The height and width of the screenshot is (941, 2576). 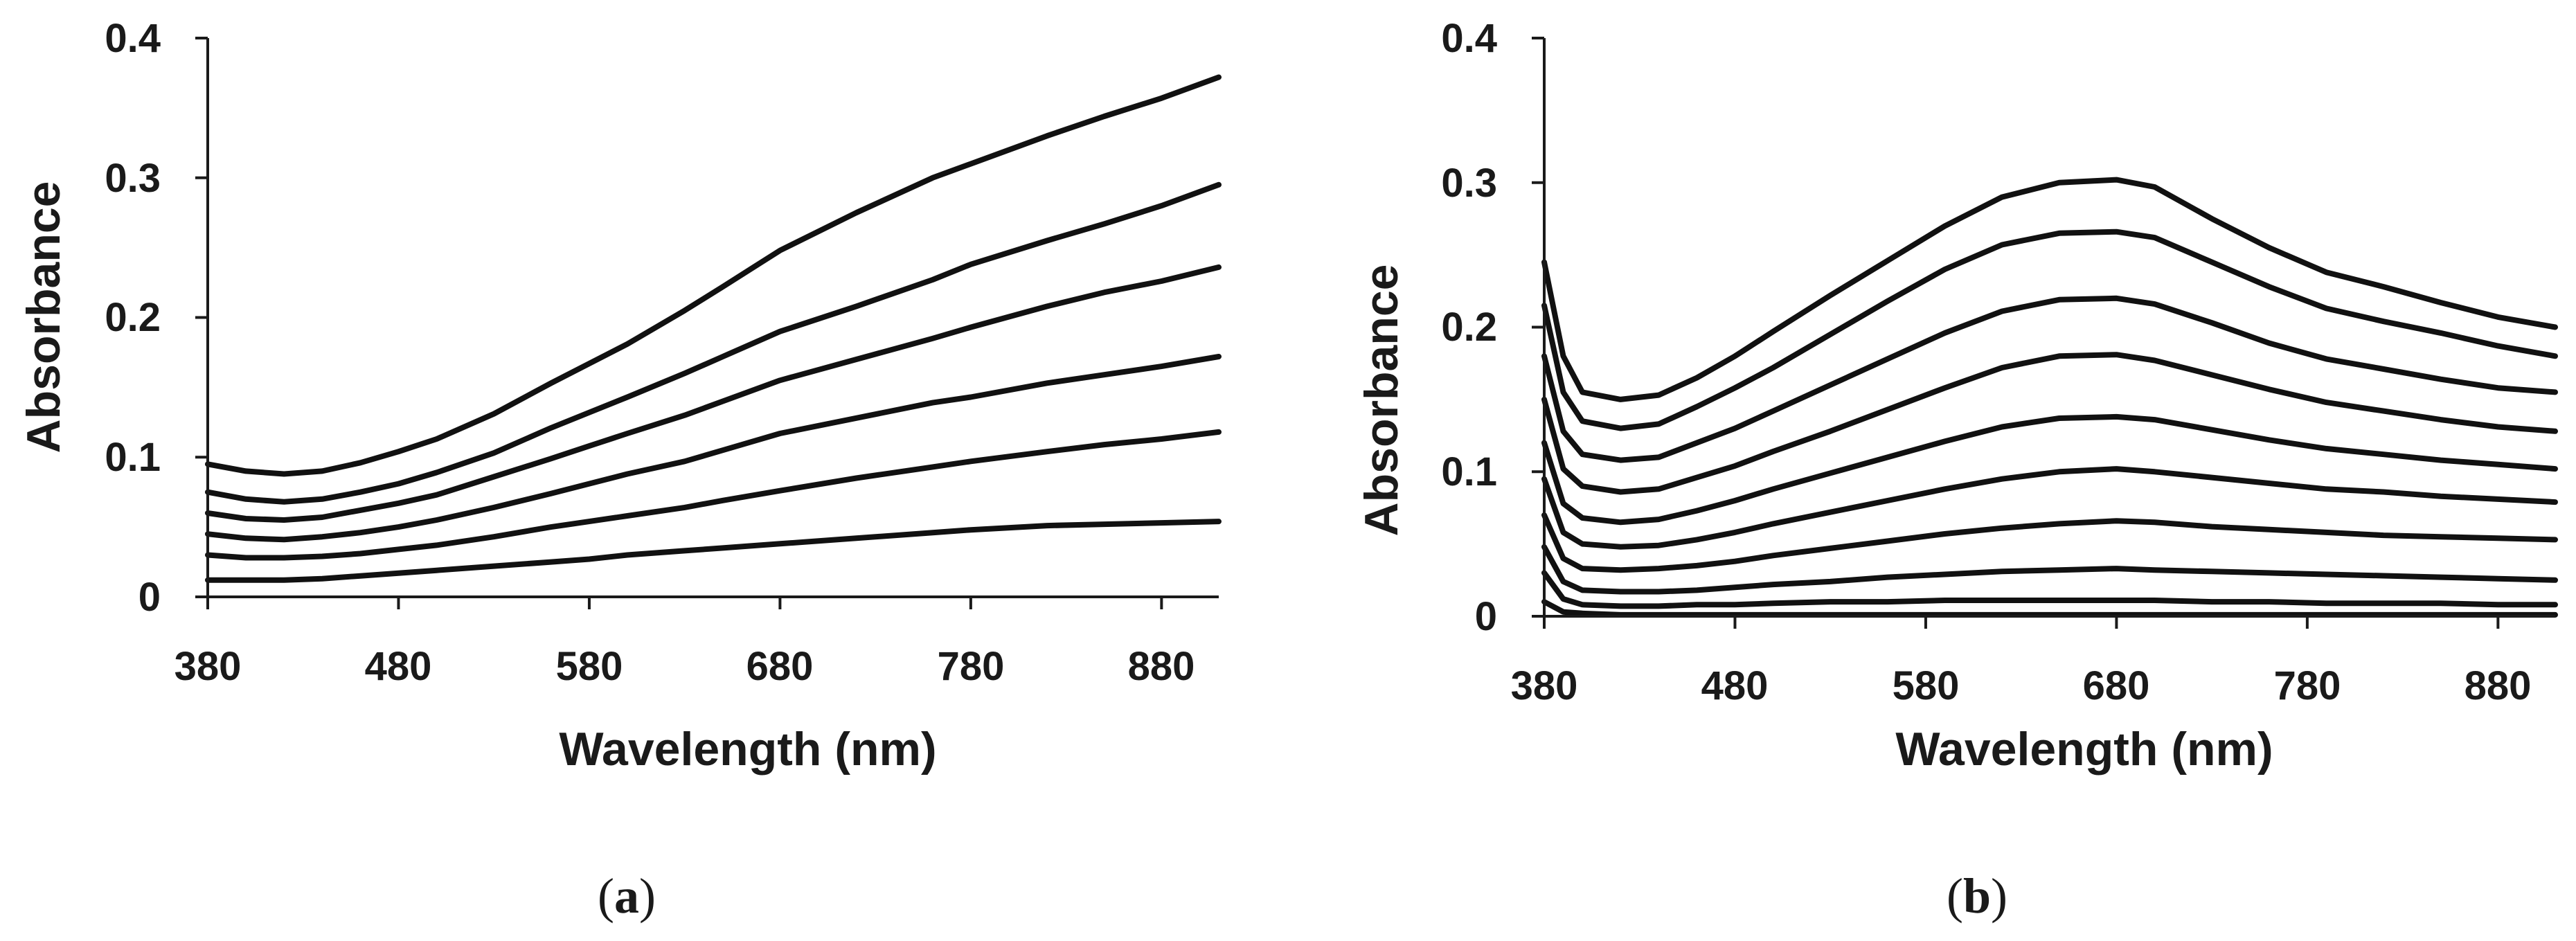 I want to click on panel-b-ytick-1: 0.1, so click(x=1469, y=471).